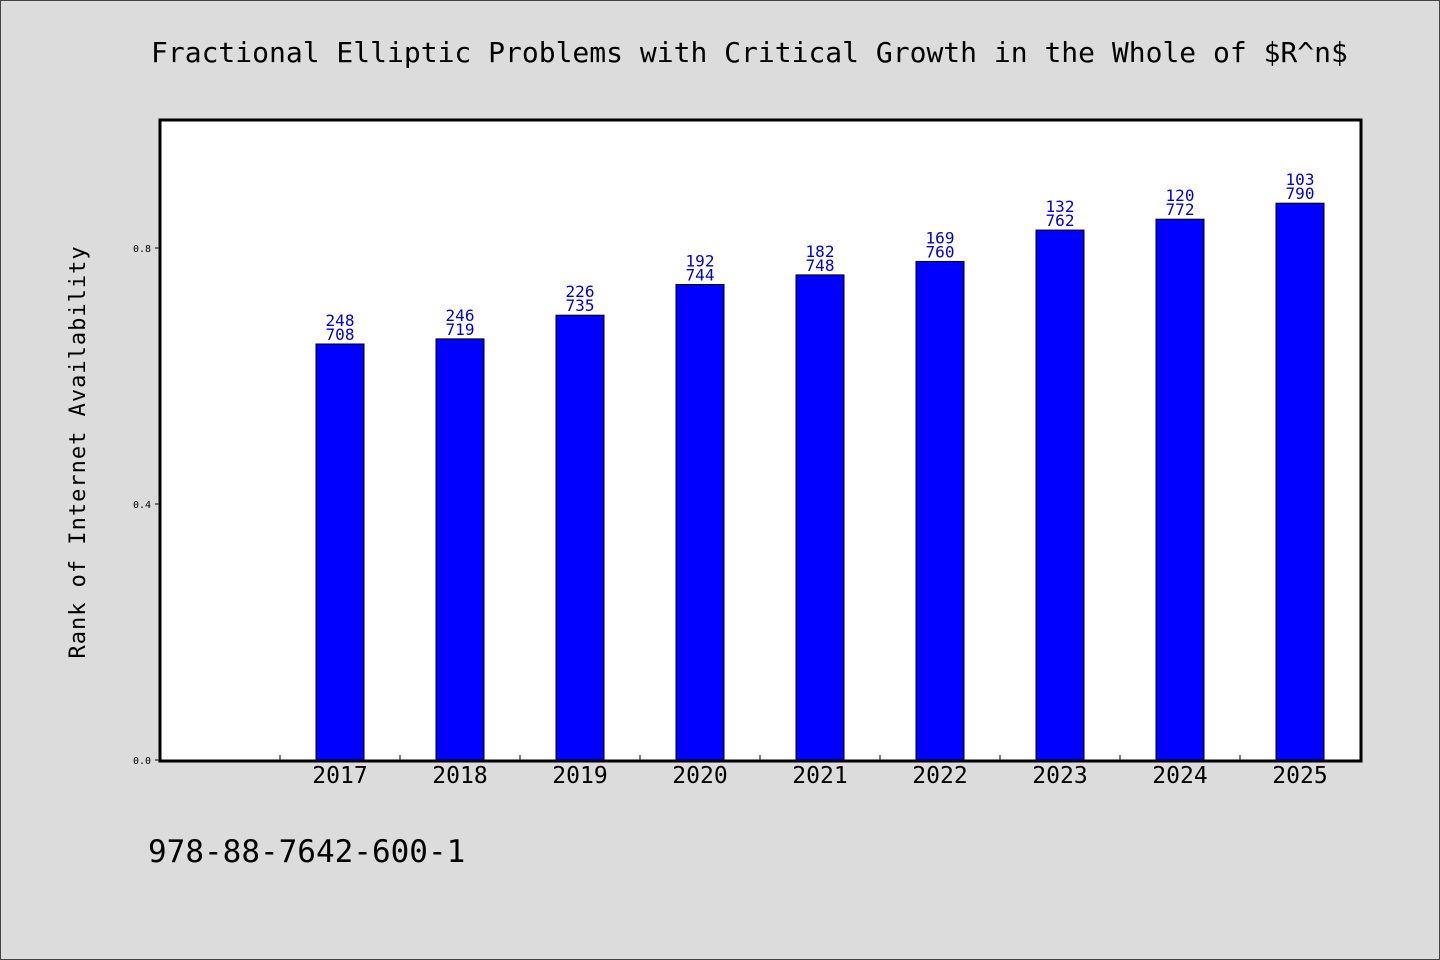 The height and width of the screenshot is (960, 1440). I want to click on bar-label-2022-2: 760, so click(940, 251).